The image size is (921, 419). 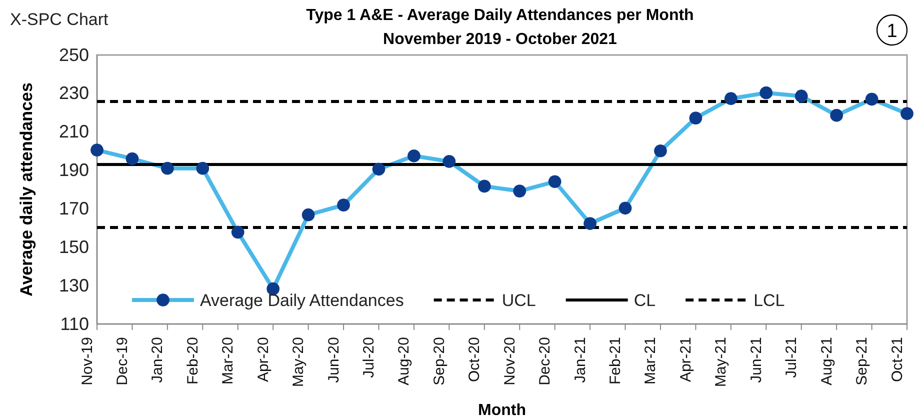 What do you see at coordinates (897, 359) in the screenshot?
I see `x-tick-label: Oct-21` at bounding box center [897, 359].